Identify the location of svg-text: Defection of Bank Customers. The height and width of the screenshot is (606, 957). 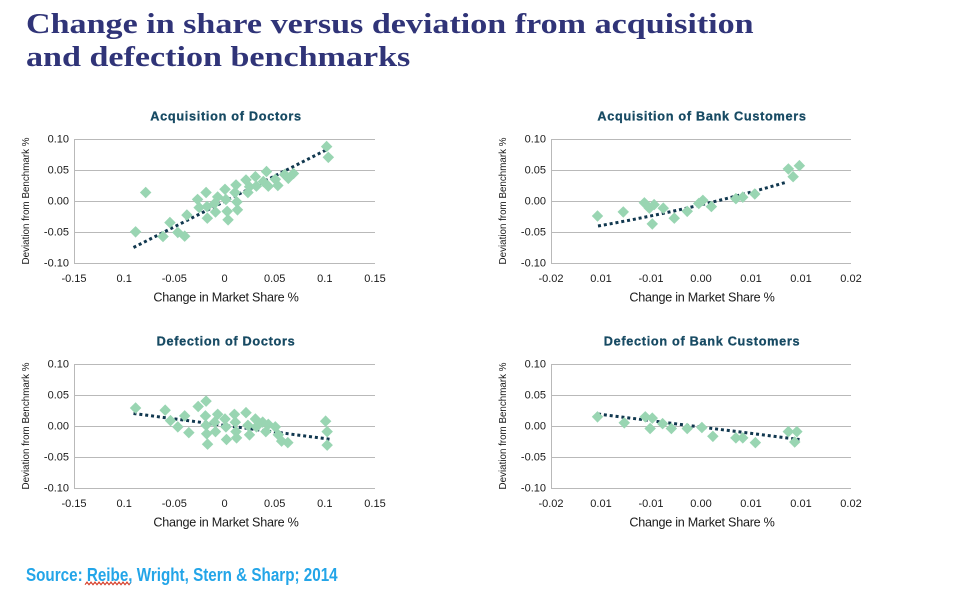
(702, 342).